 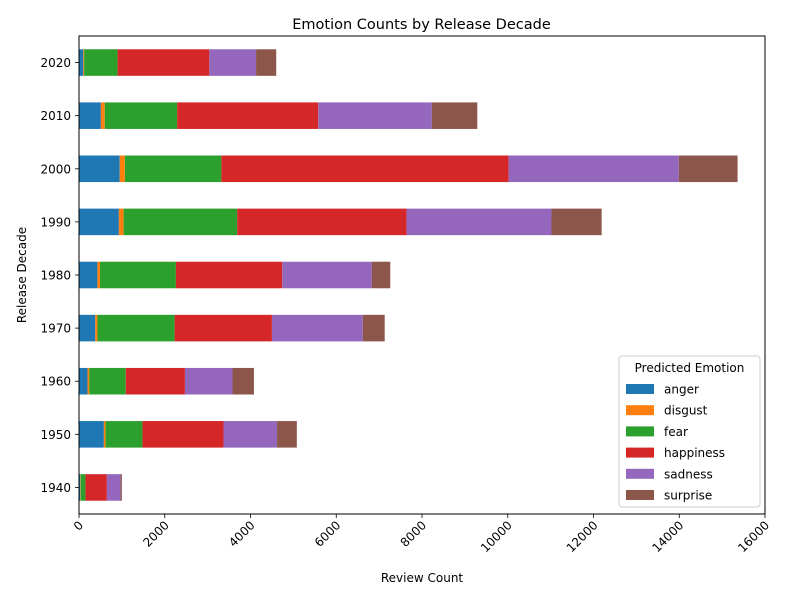 I want to click on bar-happiness-2000, so click(x=365, y=169).